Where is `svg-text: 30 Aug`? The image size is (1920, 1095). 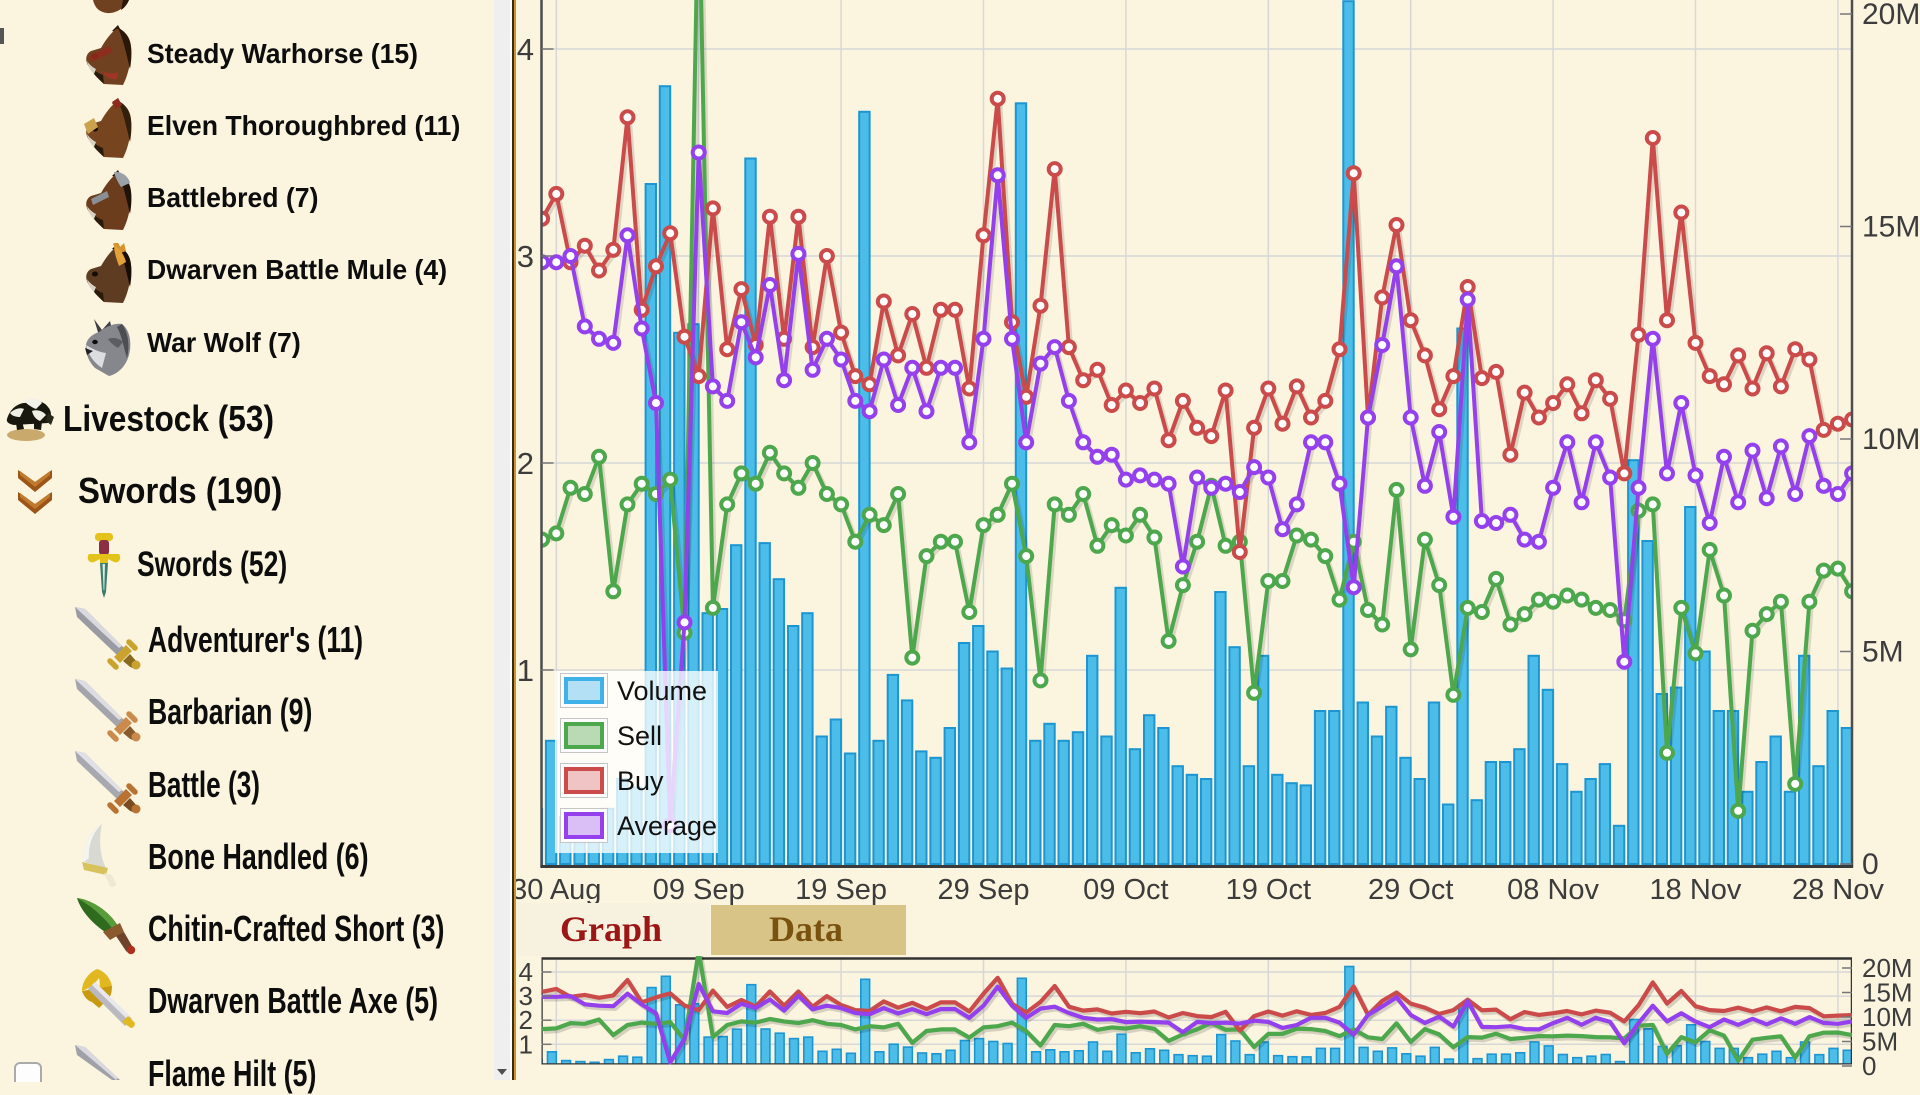 svg-text: 30 Aug is located at coordinates (556, 890).